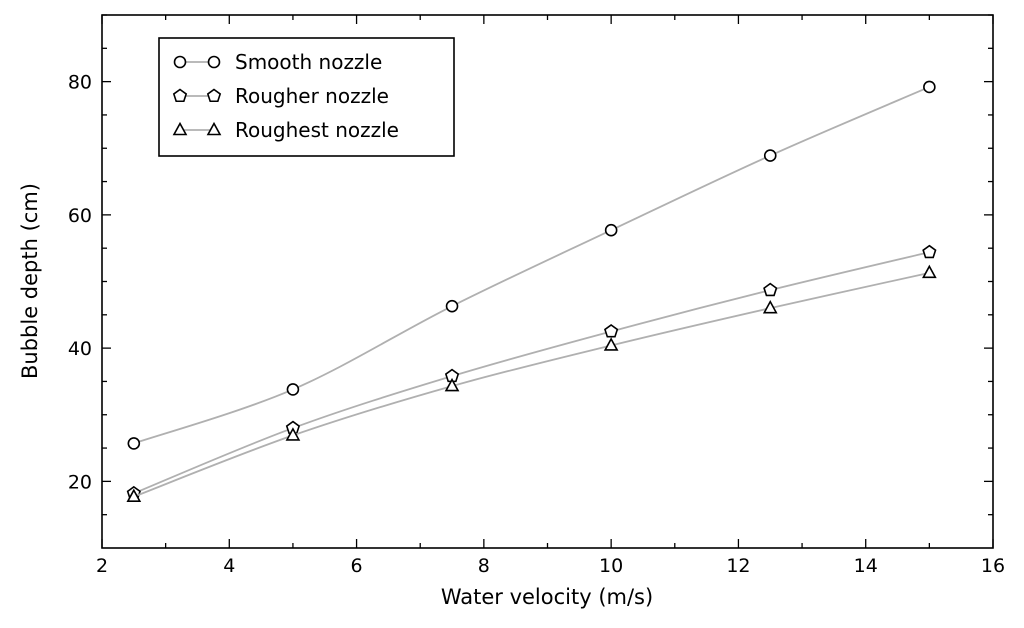  Describe the element at coordinates (30, 281) in the screenshot. I see `y-axis-label: Bubble depth (cm)` at that location.